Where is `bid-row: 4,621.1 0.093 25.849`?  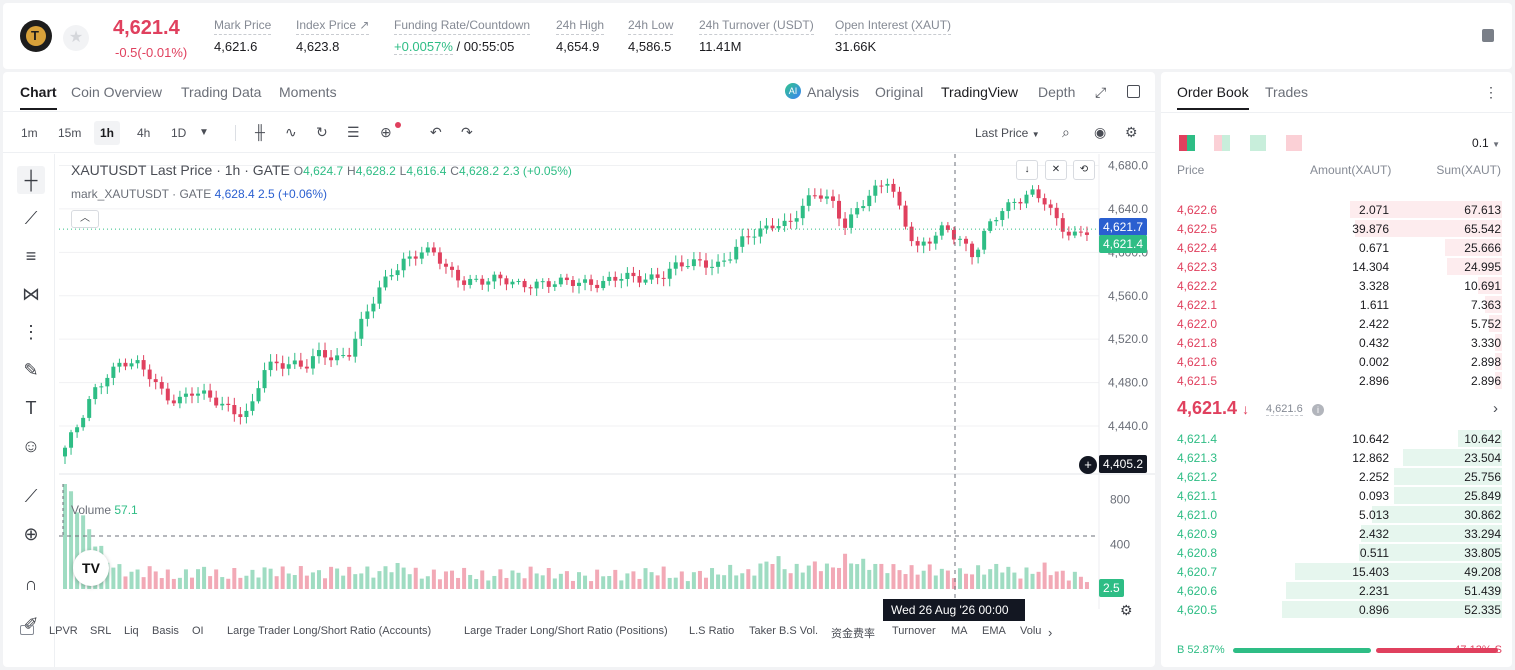
bid-row: 4,621.1 0.093 25.849 is located at coordinates (1336, 495).